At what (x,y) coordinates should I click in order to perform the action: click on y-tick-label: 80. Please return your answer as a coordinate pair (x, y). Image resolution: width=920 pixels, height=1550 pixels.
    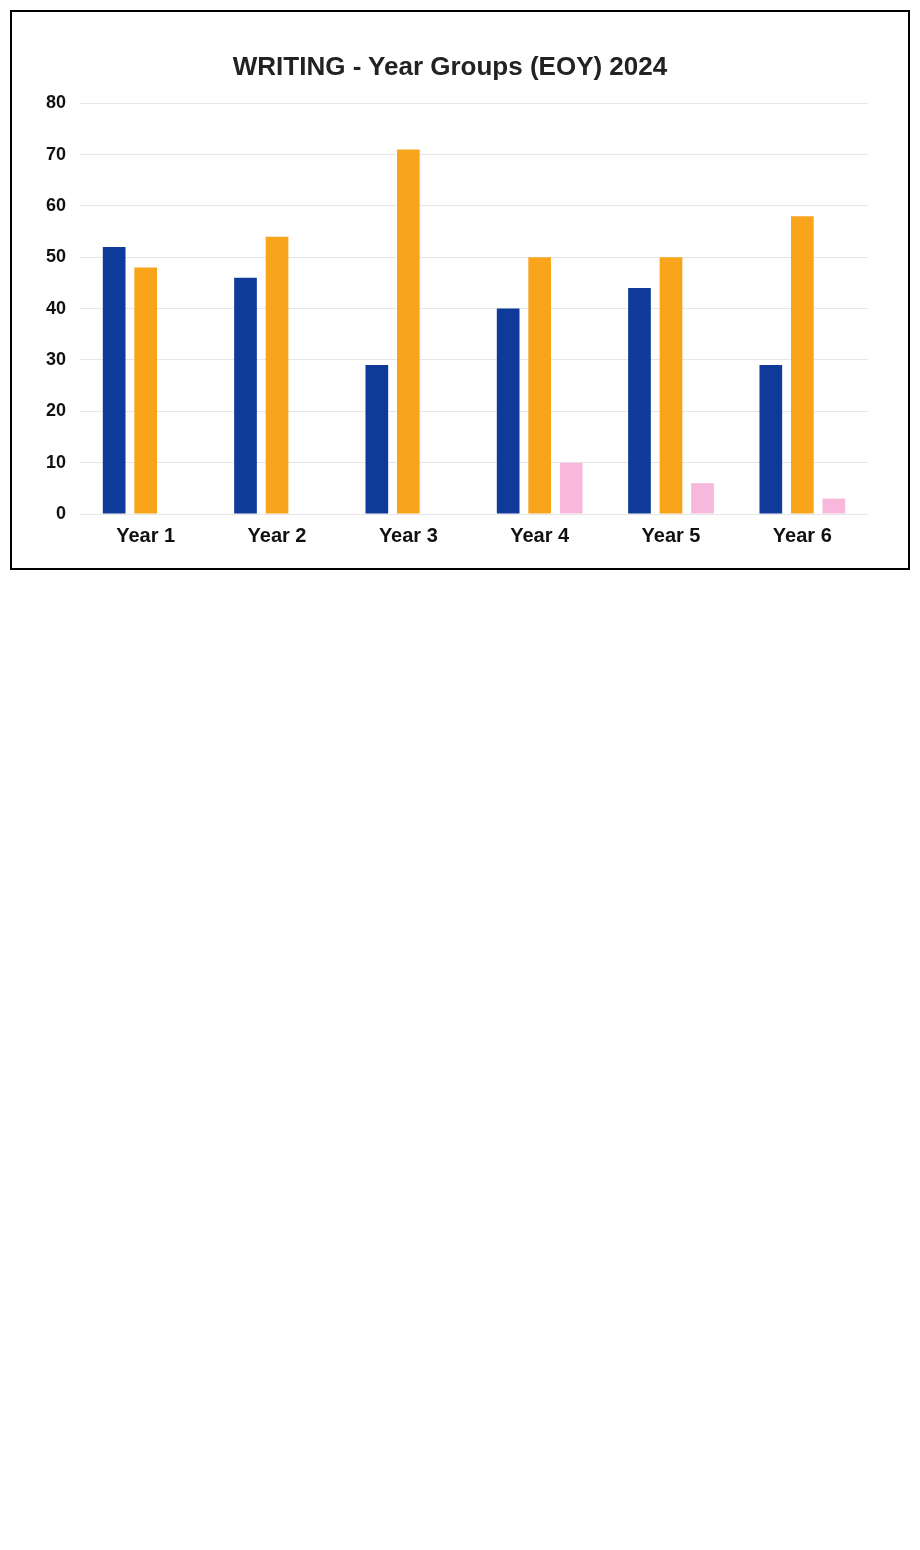
    Looking at the image, I should click on (56, 102).